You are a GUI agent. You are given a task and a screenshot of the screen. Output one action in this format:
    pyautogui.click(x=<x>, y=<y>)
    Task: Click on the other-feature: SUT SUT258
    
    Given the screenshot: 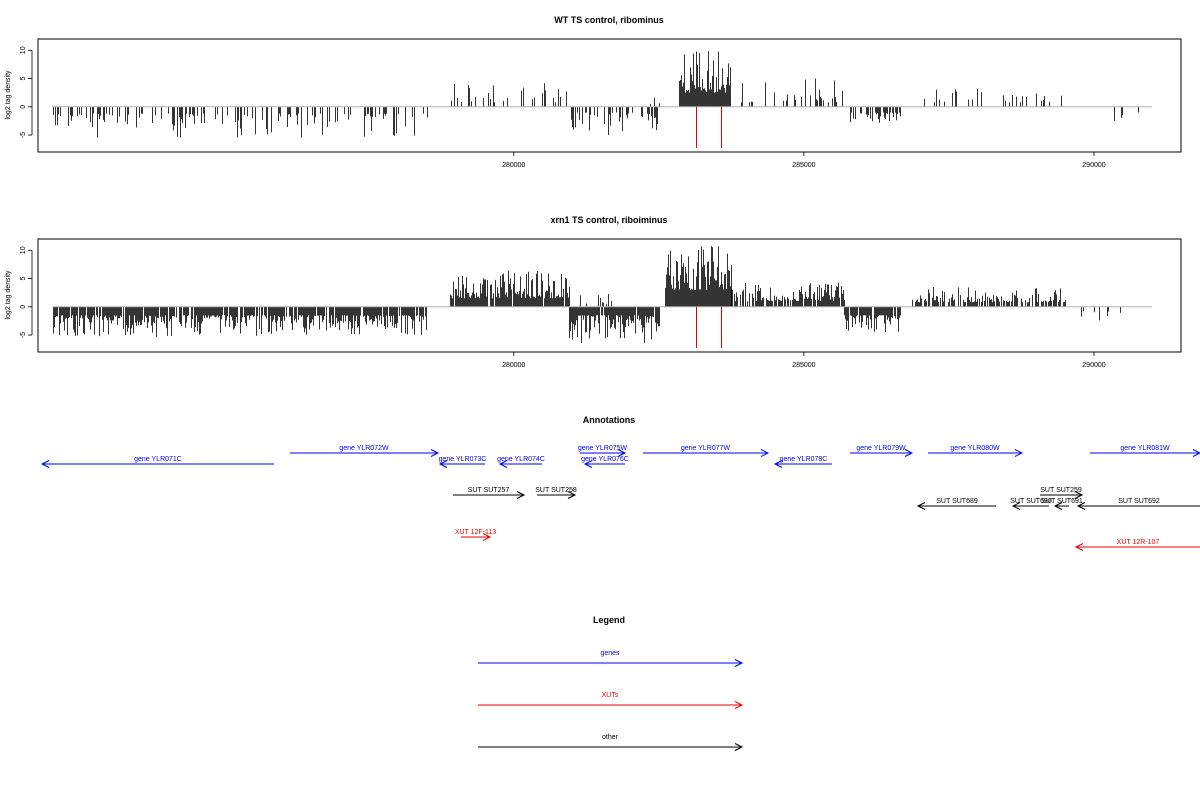 What is the action you would take?
    pyautogui.click(x=556, y=493)
    